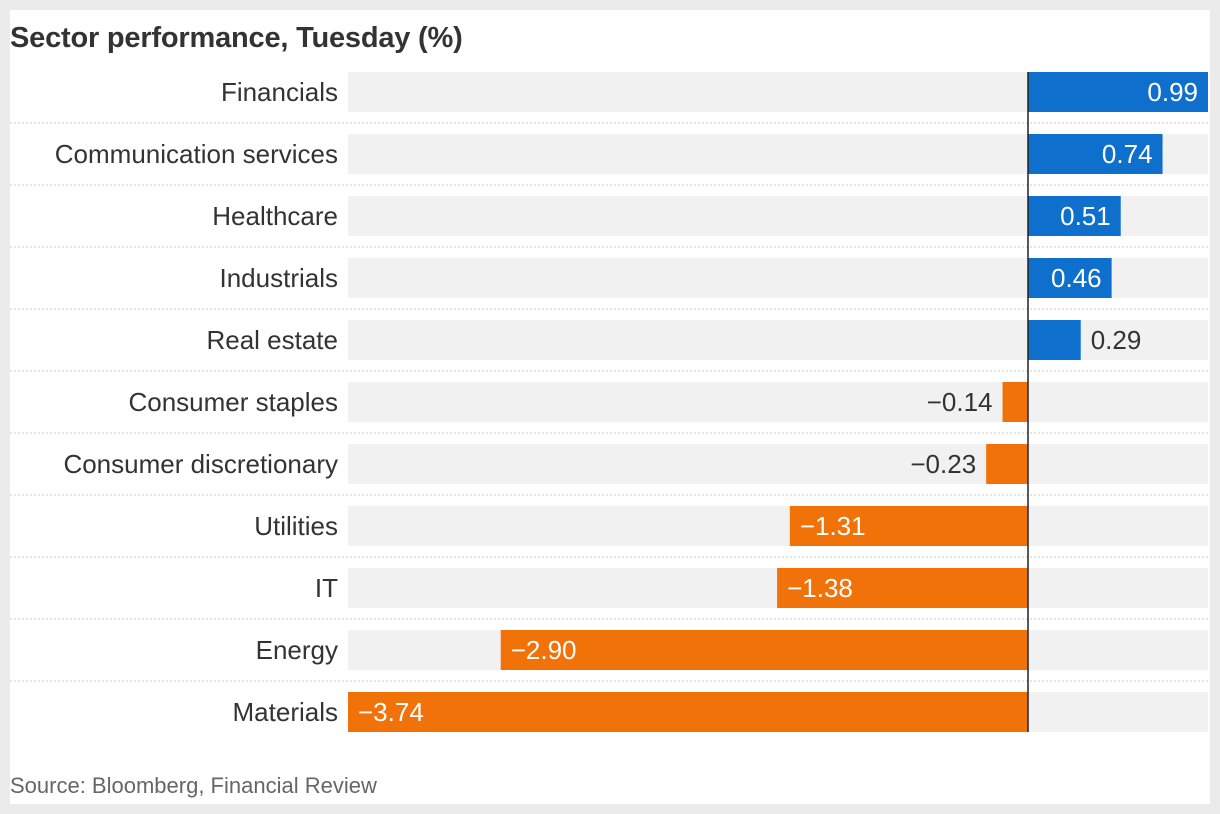  Describe the element at coordinates (326, 588) in the screenshot. I see `category-label: IT` at that location.